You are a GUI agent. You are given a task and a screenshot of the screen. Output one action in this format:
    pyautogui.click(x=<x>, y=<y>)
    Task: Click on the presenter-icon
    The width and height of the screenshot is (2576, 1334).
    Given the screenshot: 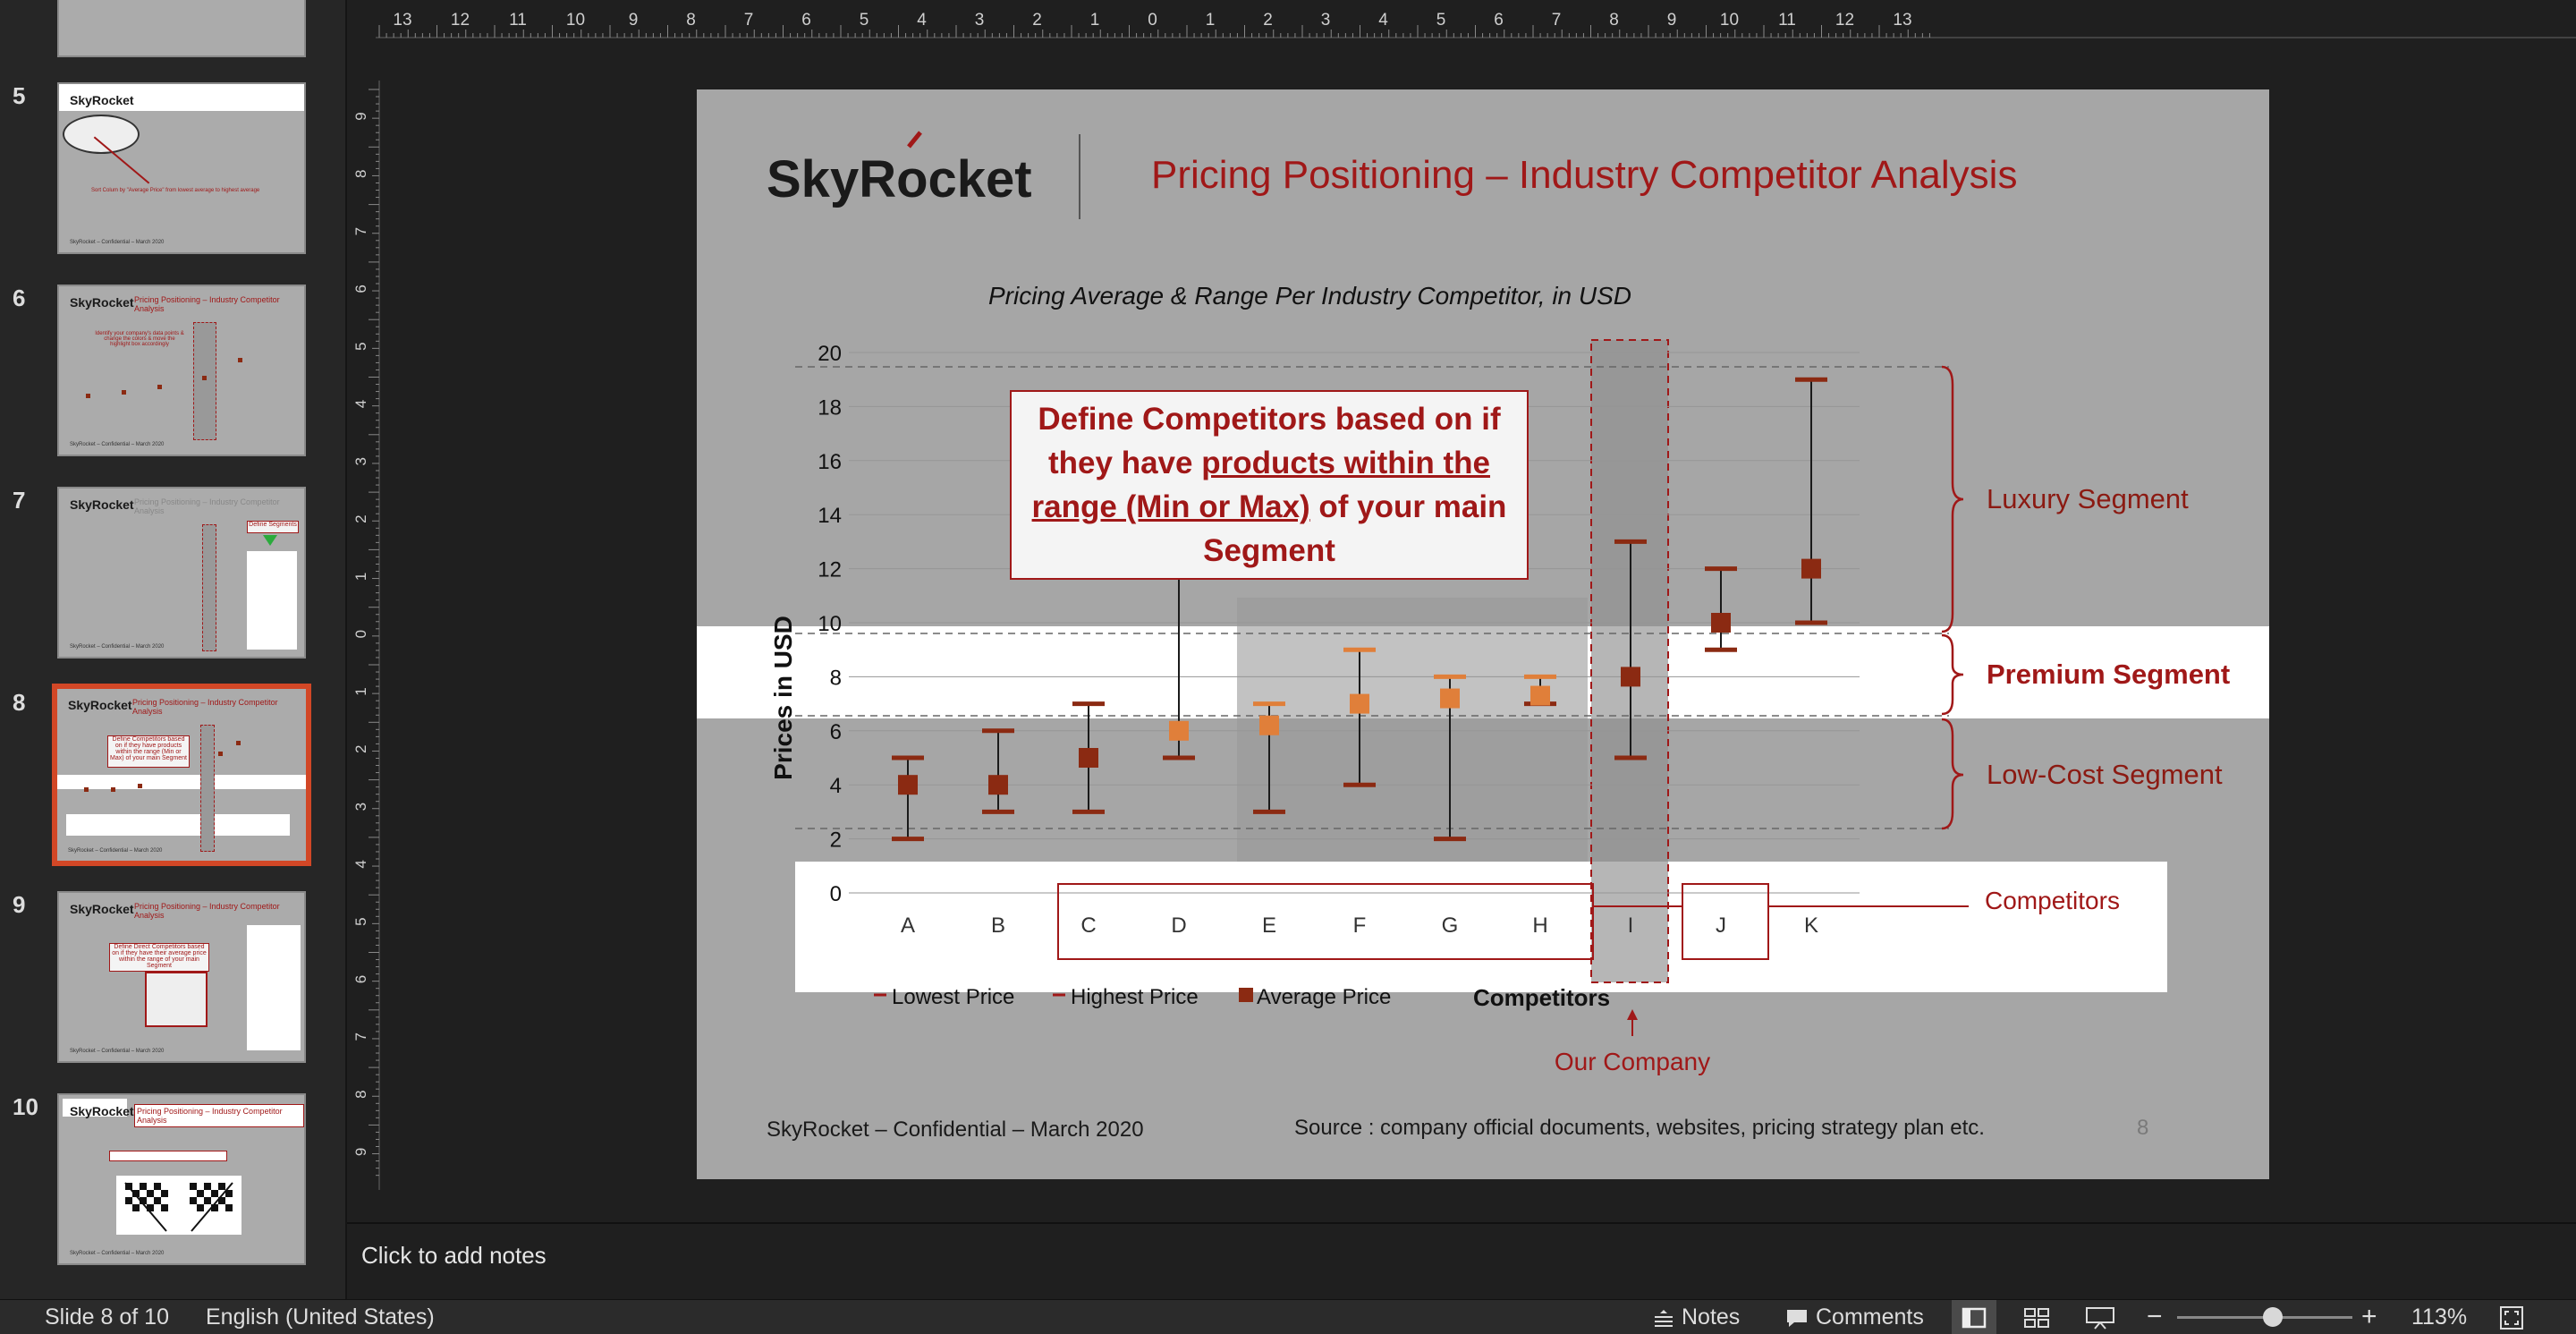 What is the action you would take?
    pyautogui.click(x=2100, y=1318)
    